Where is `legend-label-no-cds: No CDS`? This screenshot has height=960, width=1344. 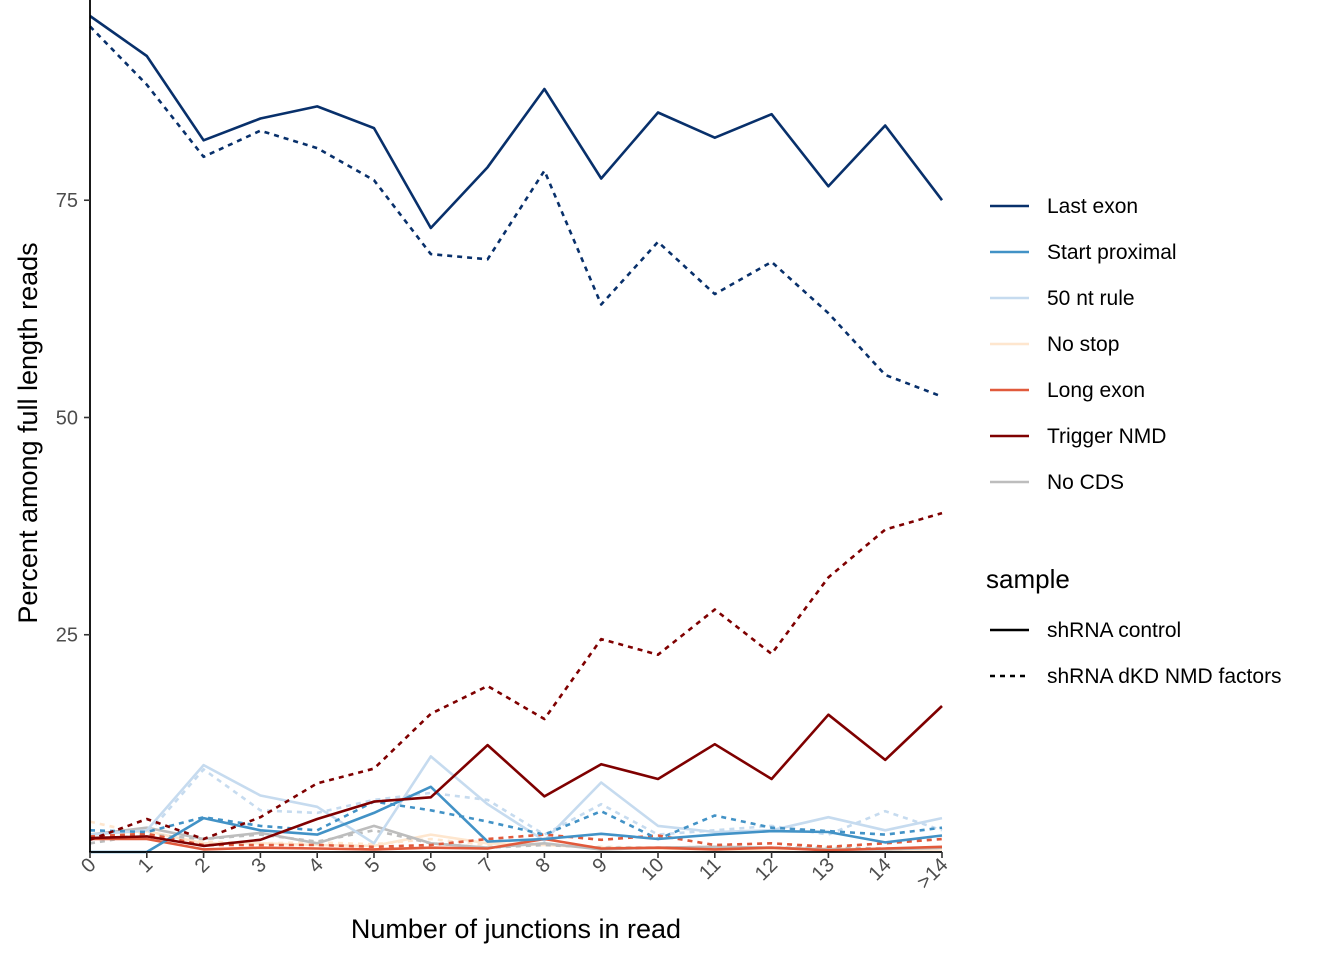 legend-label-no-cds: No CDS is located at coordinates (1085, 482).